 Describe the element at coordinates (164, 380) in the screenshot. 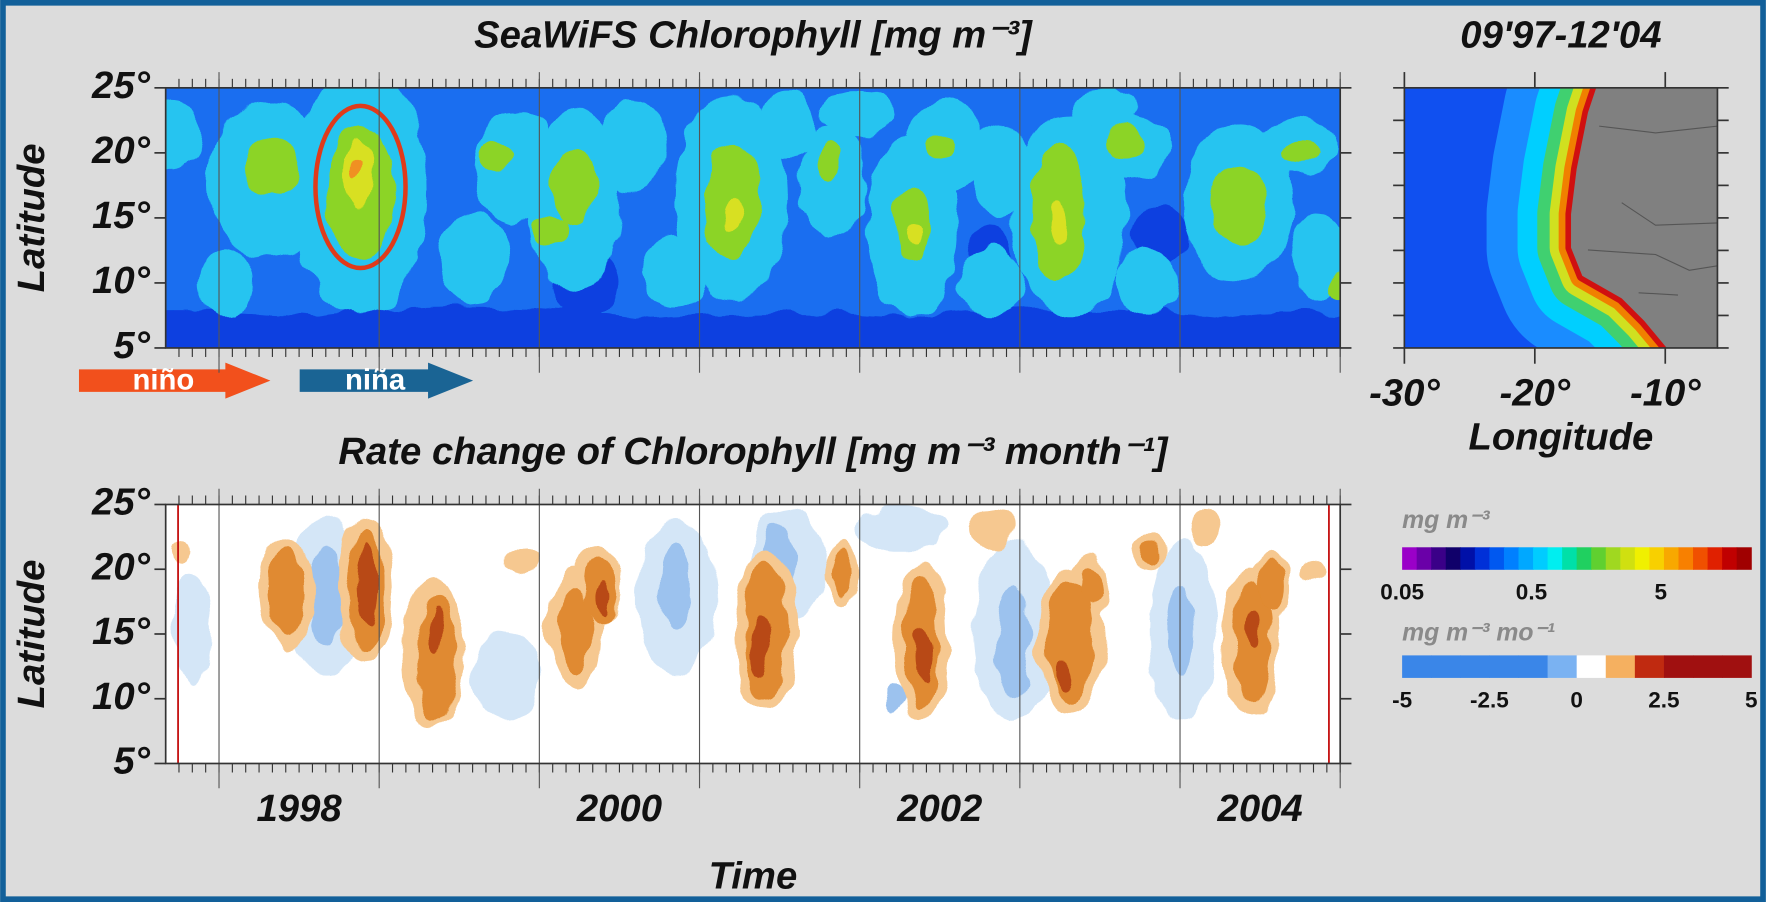

I see `nino-label: niño` at that location.